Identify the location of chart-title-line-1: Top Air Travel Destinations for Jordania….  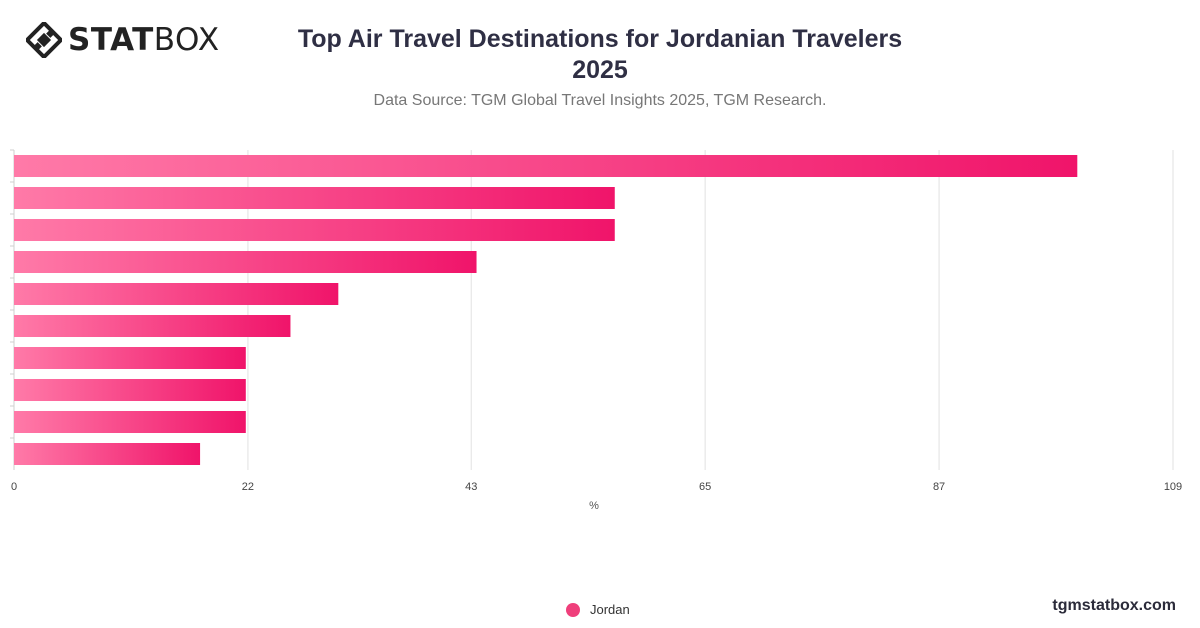
(600, 39).